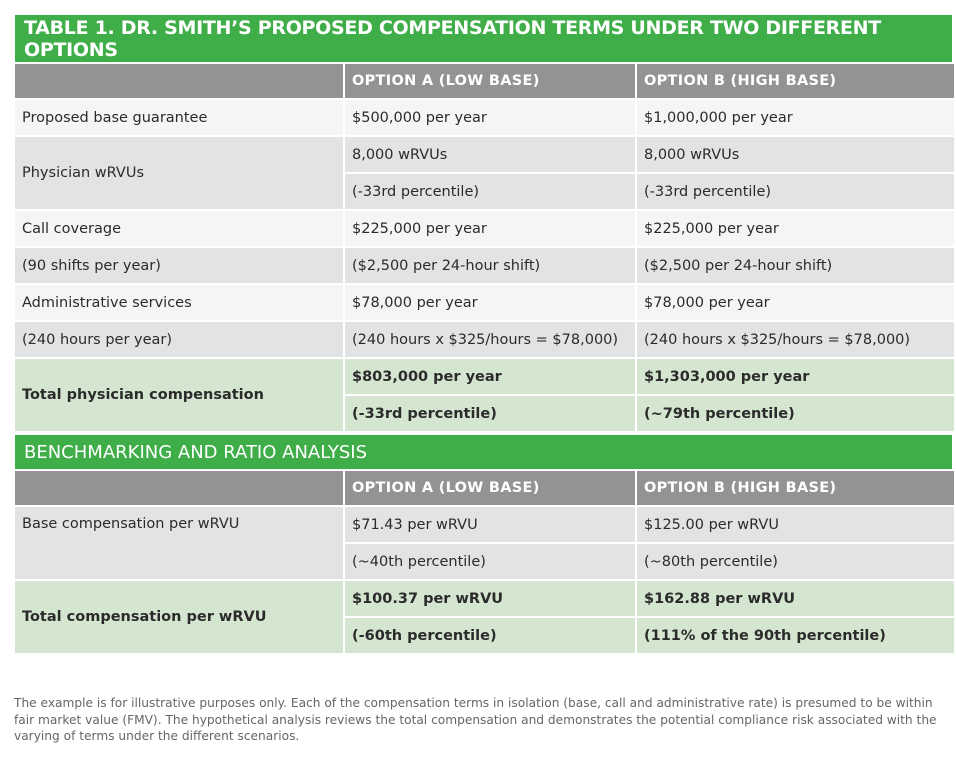 This screenshot has height=763, width=956. Describe the element at coordinates (795, 154) in the screenshot. I see `option-b-value: 8,000 wRVUs` at that location.